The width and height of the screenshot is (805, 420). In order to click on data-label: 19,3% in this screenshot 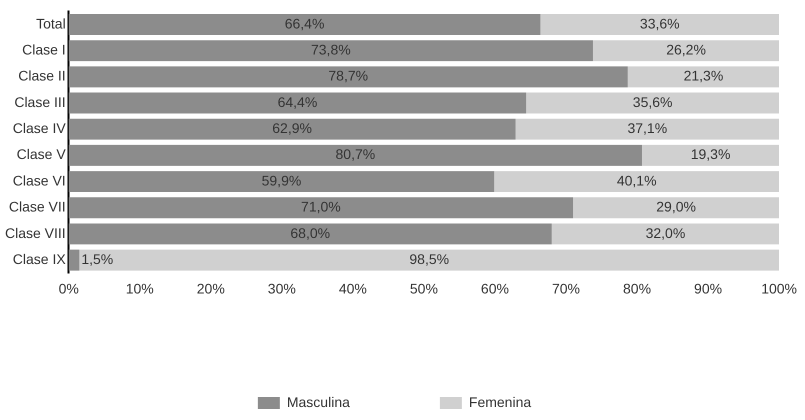, I will do `click(710, 154)`.